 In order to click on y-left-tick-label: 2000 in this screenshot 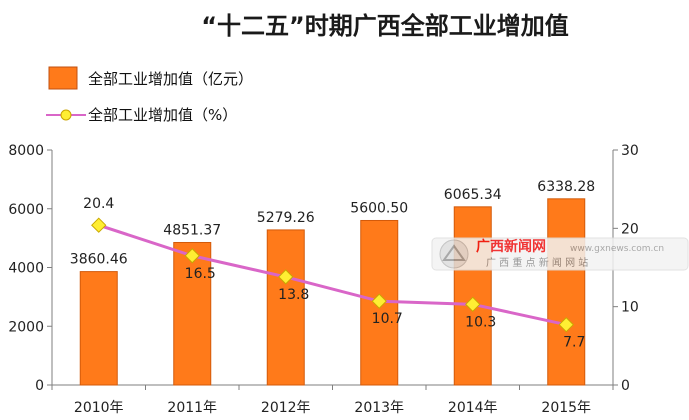, I will do `click(26, 327)`.